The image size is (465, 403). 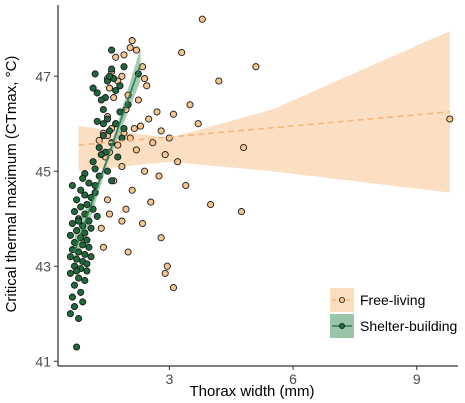 What do you see at coordinates (392, 300) in the screenshot?
I see `legend-label-free-living: Free-living` at bounding box center [392, 300].